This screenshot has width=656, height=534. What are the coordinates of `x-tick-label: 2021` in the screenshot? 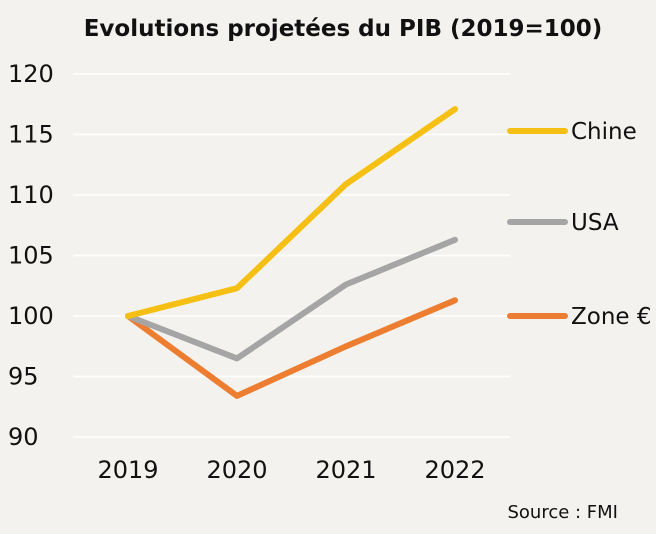 It's located at (345, 470).